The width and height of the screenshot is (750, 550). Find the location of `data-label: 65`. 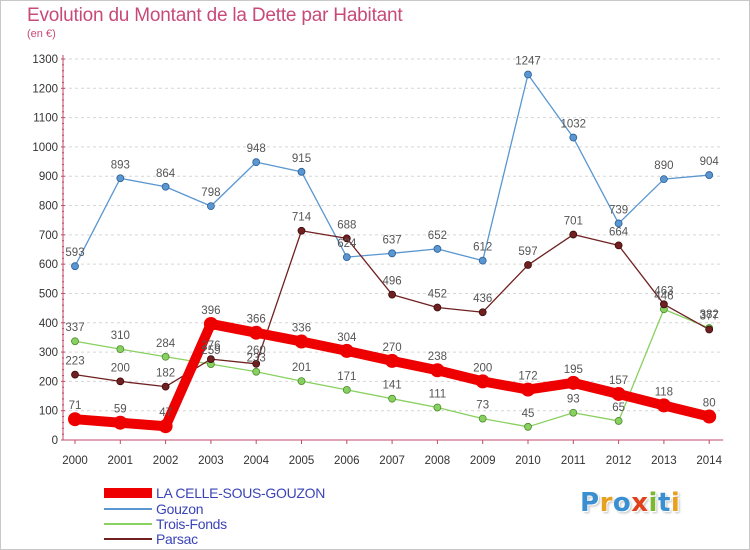

data-label: 65 is located at coordinates (618, 408).